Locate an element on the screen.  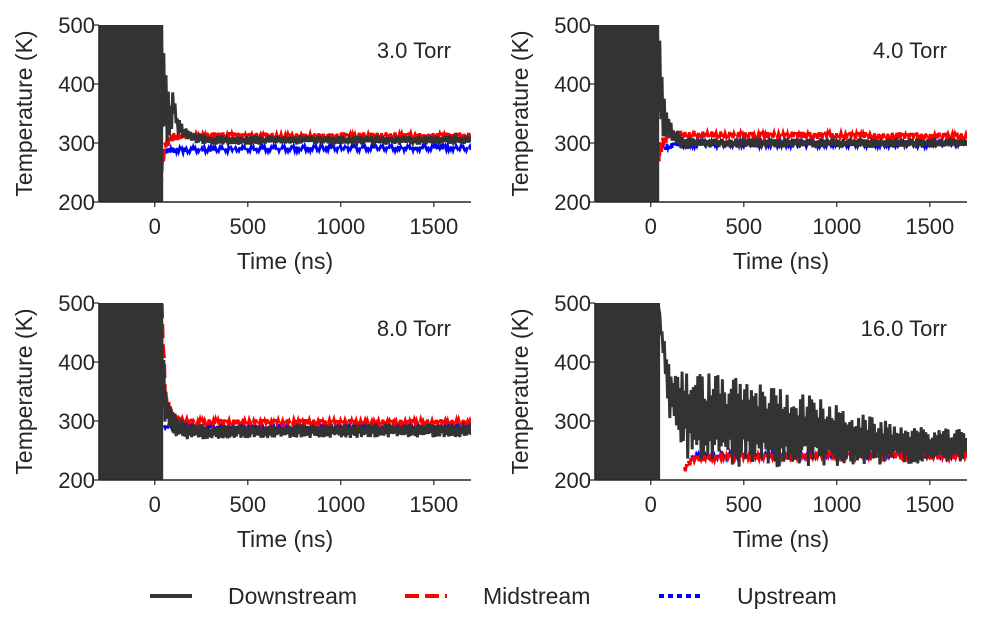
legend-label-midstream: Midstream is located at coordinates (536, 596).